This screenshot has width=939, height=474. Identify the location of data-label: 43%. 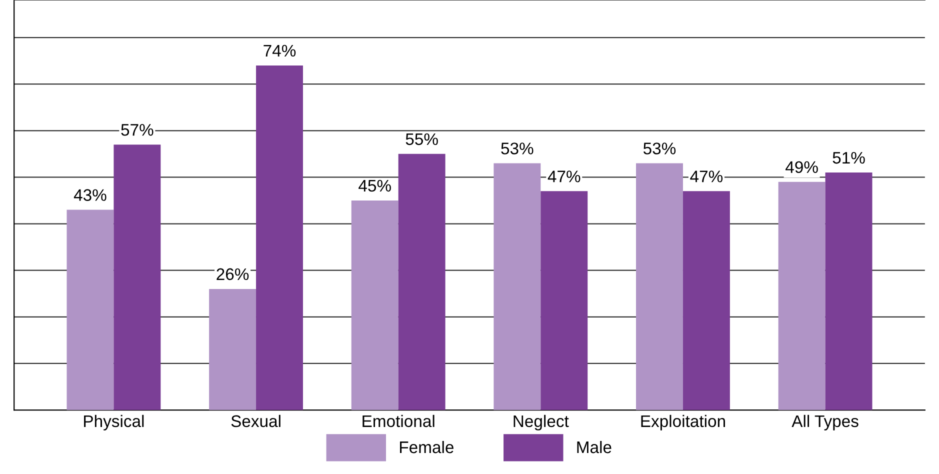
(90, 195).